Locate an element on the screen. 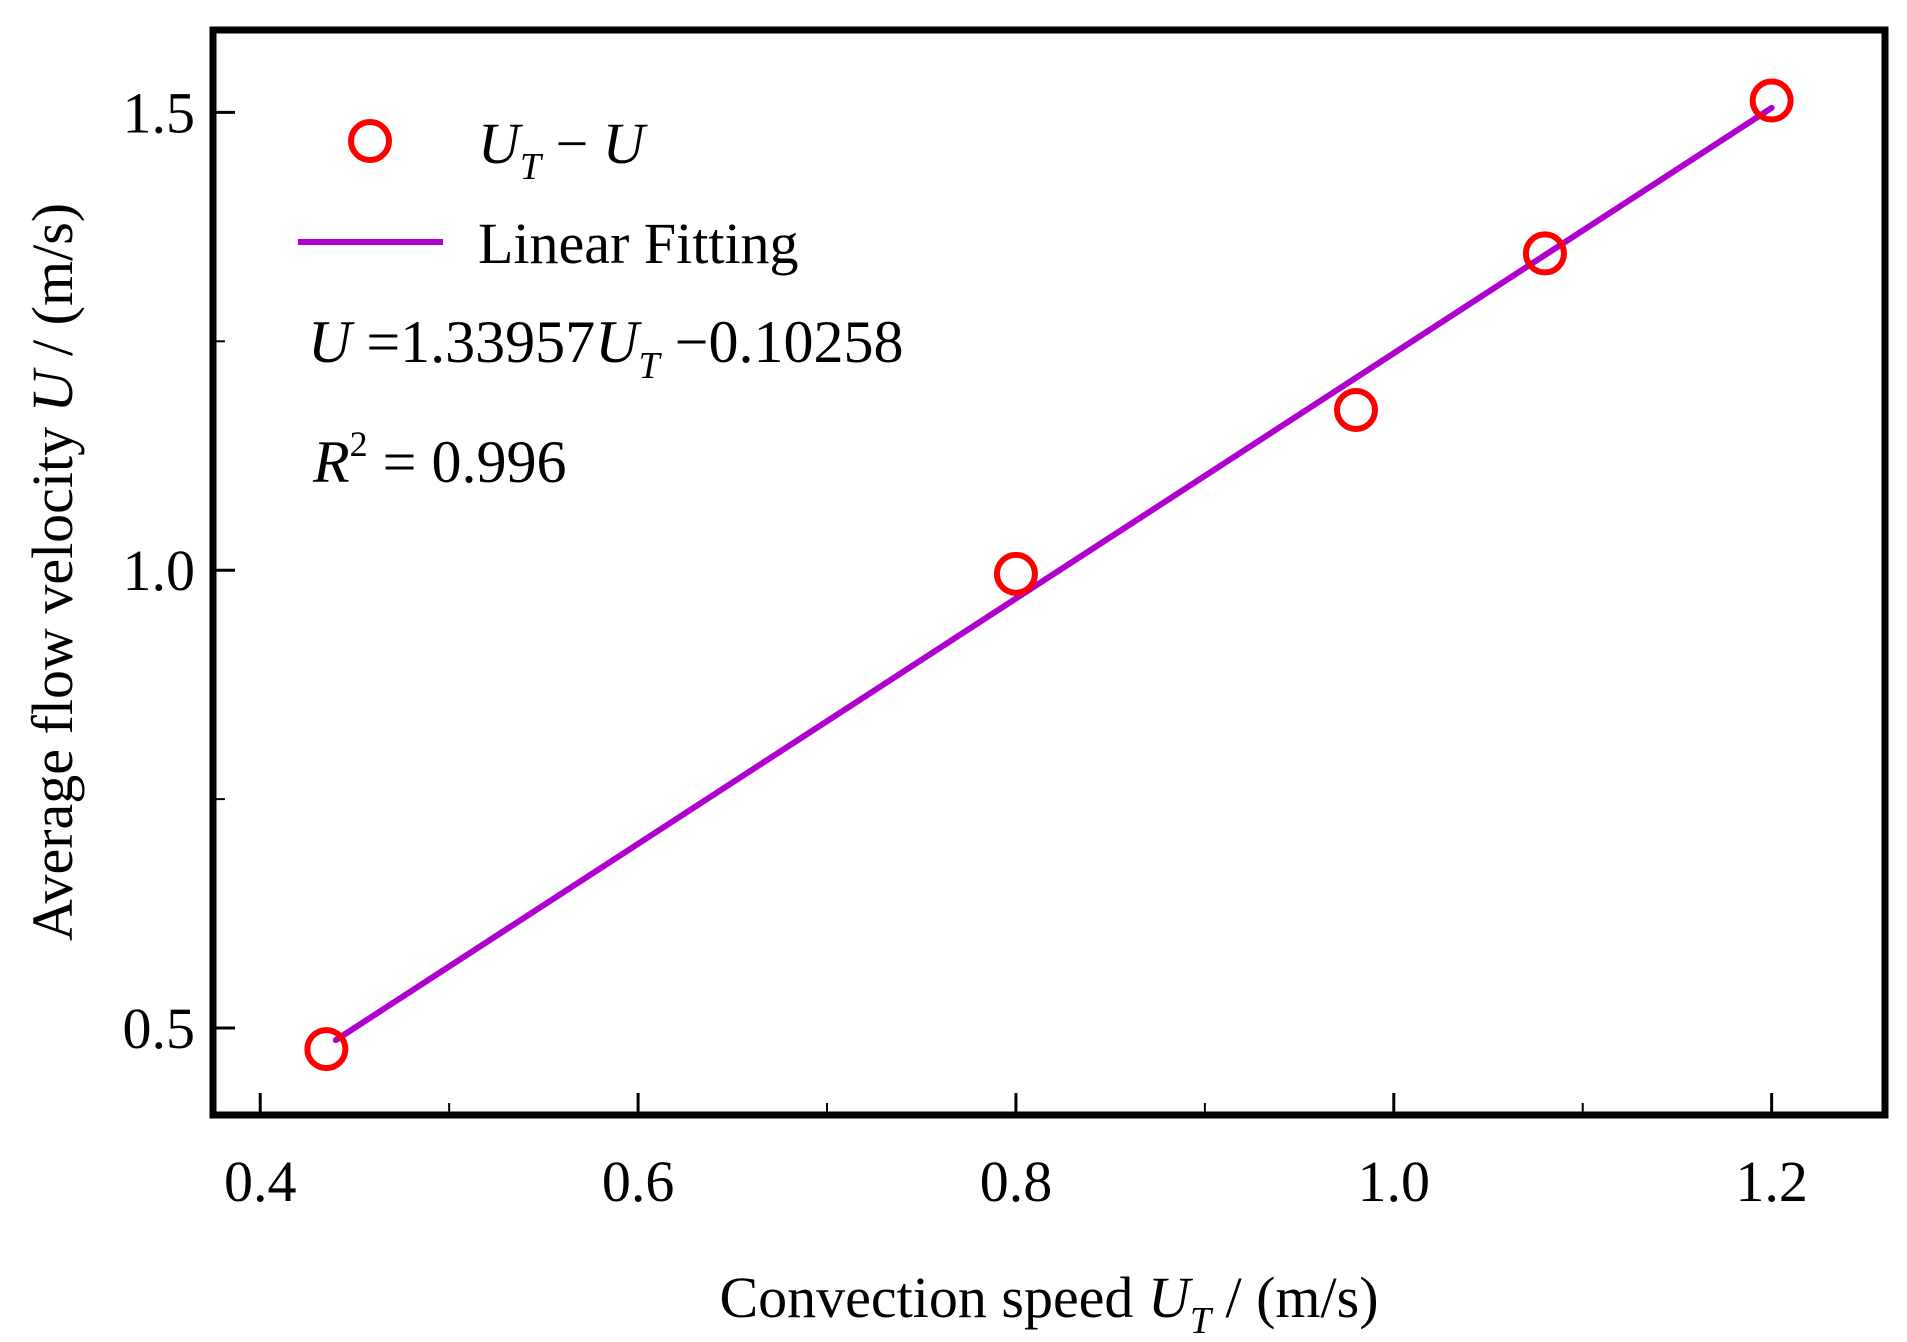 Image resolution: width=1907 pixels, height=1342 pixels. y-axis-ticks: 0.5 1.0 1.5 is located at coordinates (179, 570).